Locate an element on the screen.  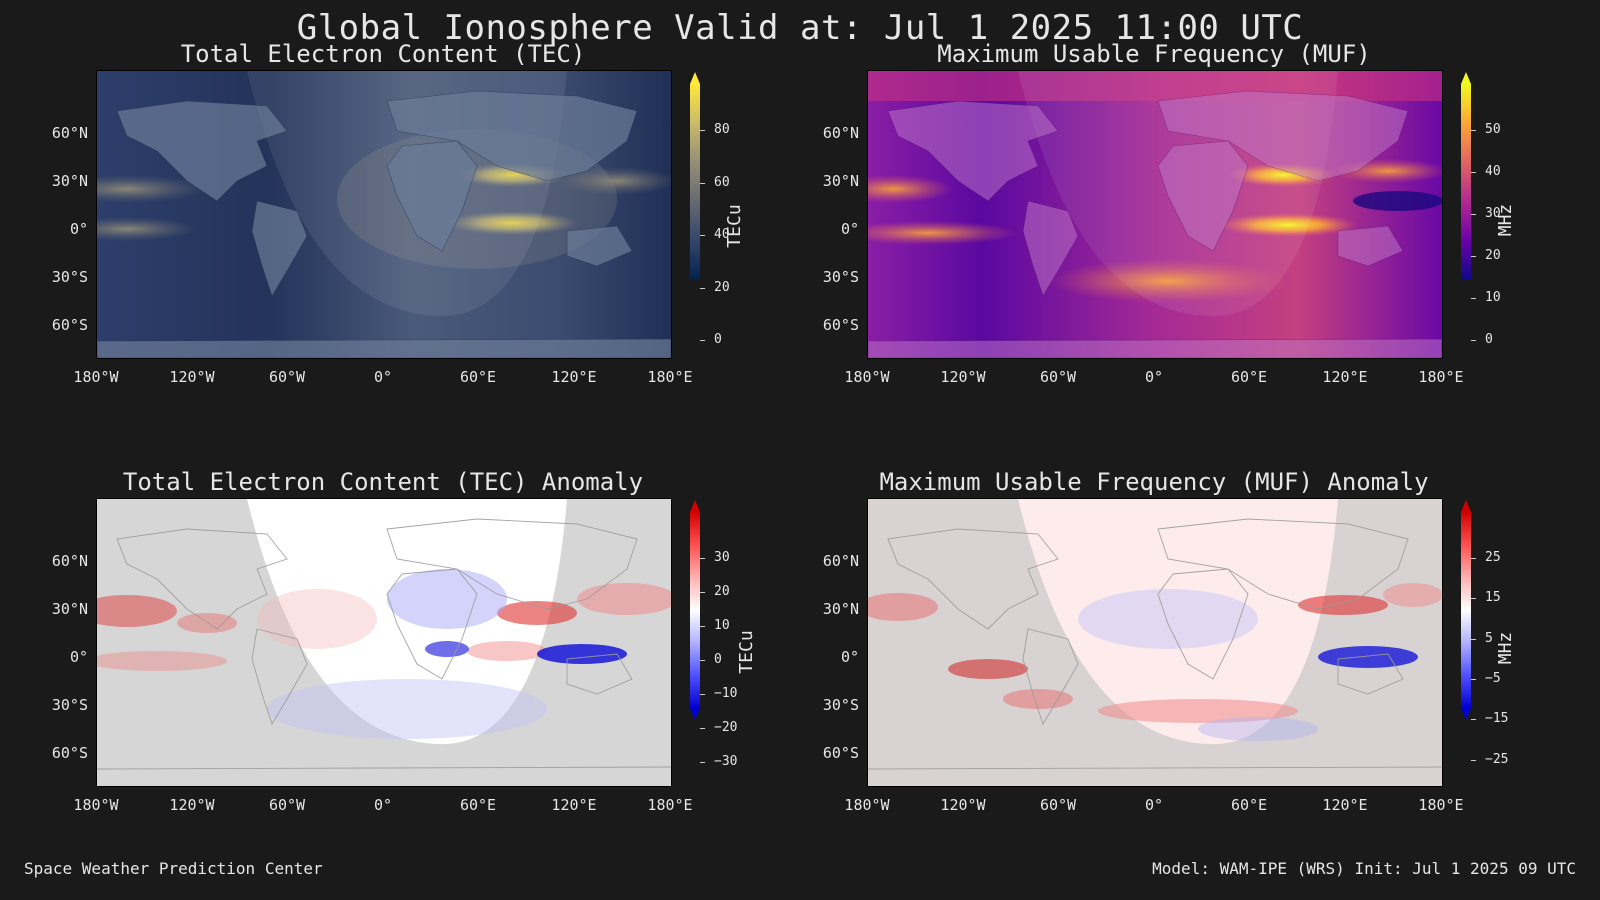
colorbar-tick: 60 is located at coordinates (715, 182).